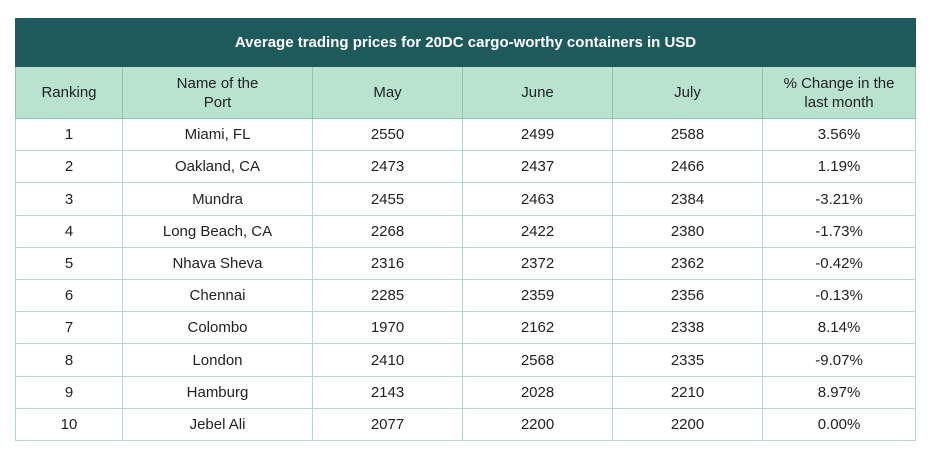 This screenshot has width=930, height=451. I want to click on table-row: 9 Hamburg 2143 2028 2210 8.97%, so click(466, 392).